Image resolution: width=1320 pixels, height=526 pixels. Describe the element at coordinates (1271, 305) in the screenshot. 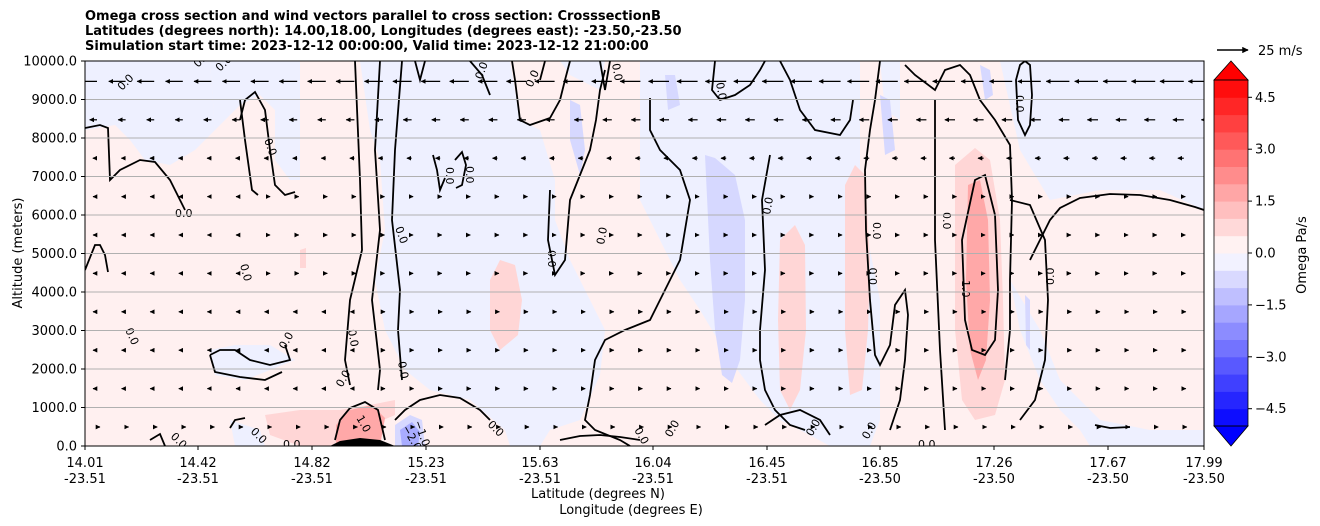

I see `colorbar-tick-label: −1.5` at that location.